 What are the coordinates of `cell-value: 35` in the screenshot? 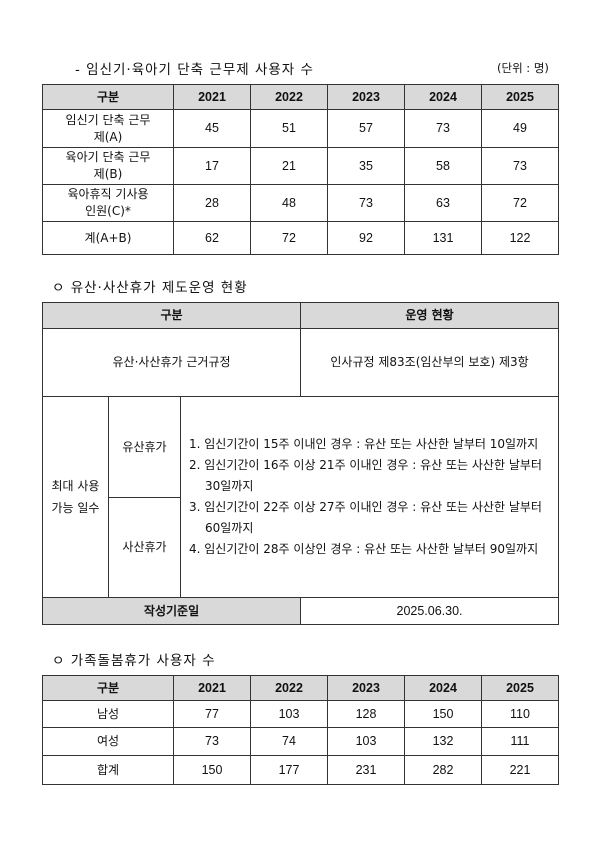 It's located at (366, 166).